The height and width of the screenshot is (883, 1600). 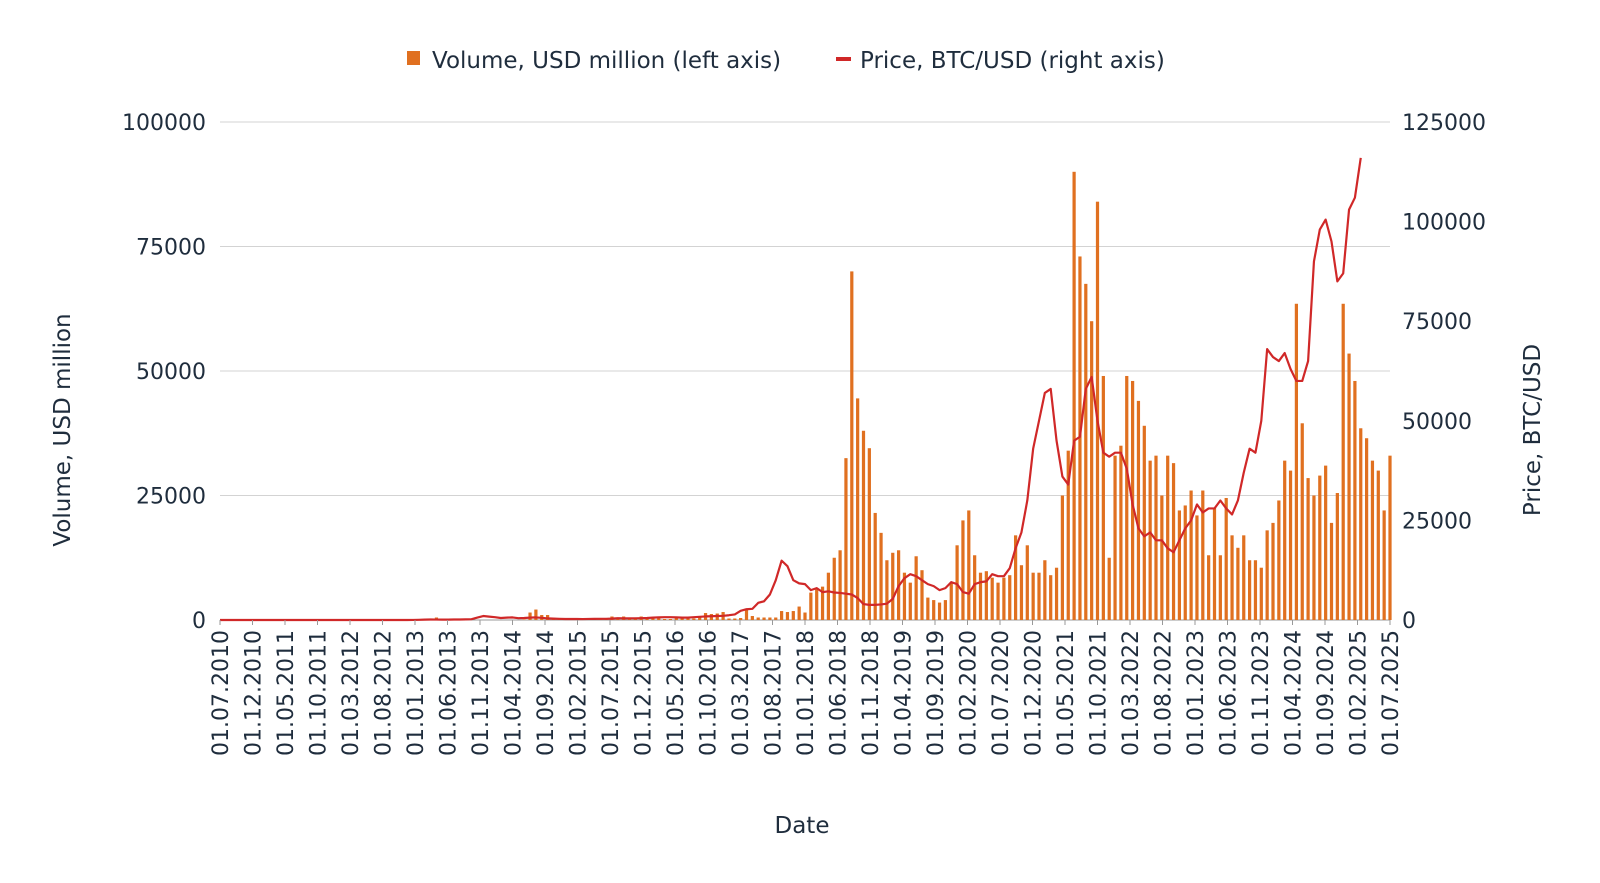 What do you see at coordinates (936, 693) in the screenshot?
I see `x-tick-label: 01.09.2019` at bounding box center [936, 693].